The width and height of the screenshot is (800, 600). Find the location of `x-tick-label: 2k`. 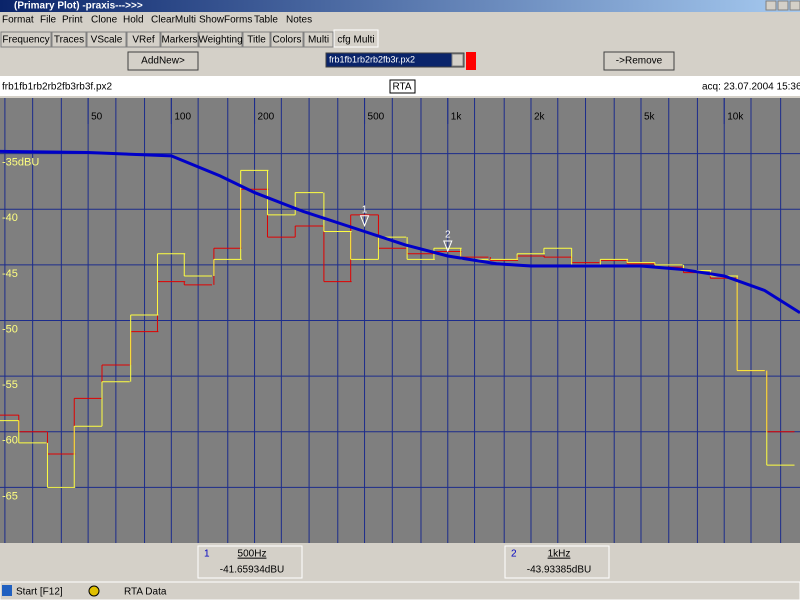

x-tick-label: 2k is located at coordinates (540, 117).